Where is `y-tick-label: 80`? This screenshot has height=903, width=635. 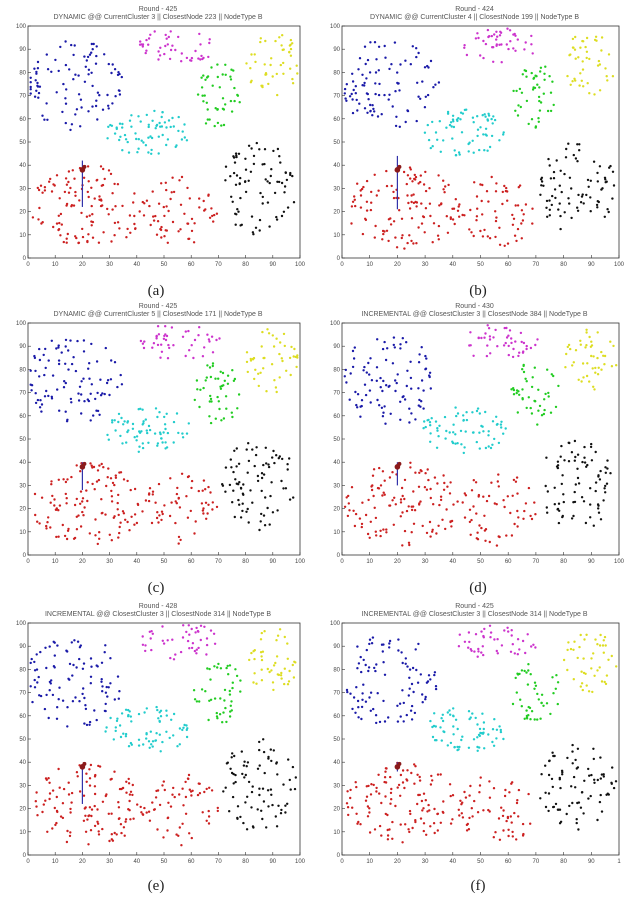
y-tick-label: 80 is located at coordinates (22, 670).